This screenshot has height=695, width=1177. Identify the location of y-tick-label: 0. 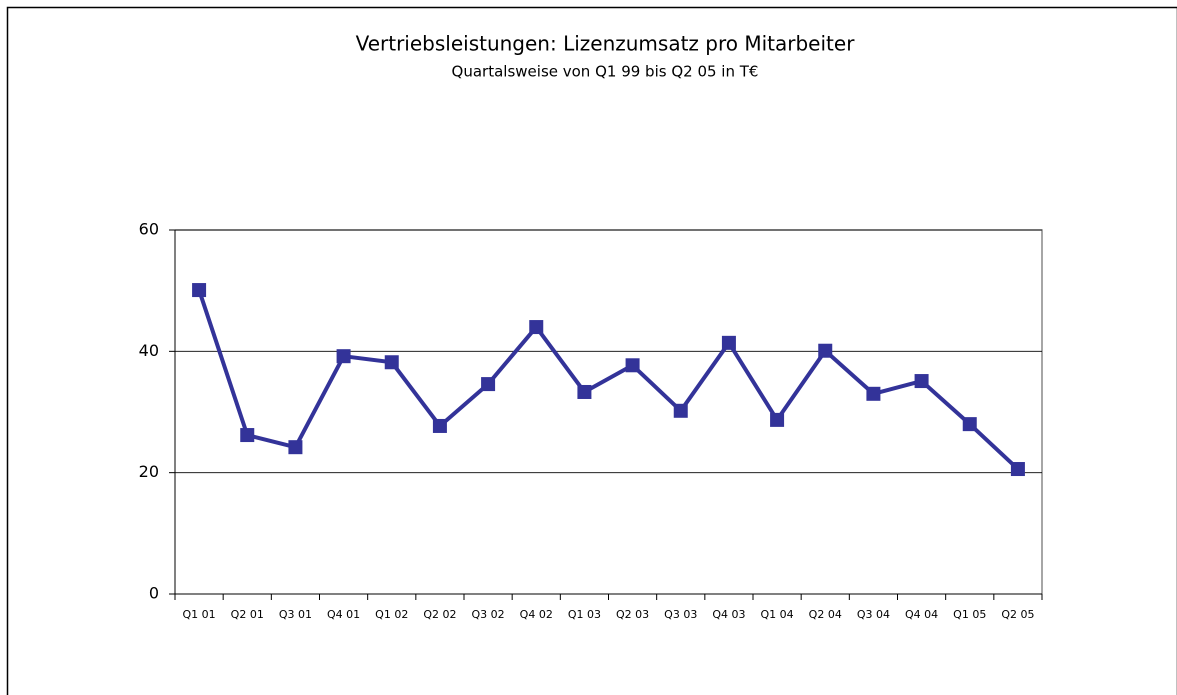
(154, 593).